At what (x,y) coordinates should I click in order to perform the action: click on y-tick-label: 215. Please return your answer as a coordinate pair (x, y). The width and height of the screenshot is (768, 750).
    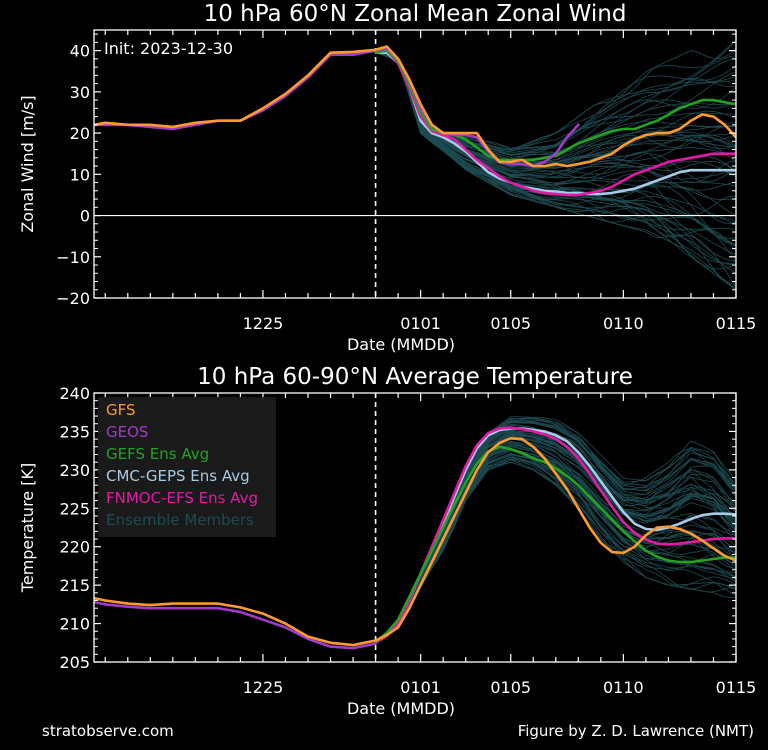
    Looking at the image, I should click on (74, 585).